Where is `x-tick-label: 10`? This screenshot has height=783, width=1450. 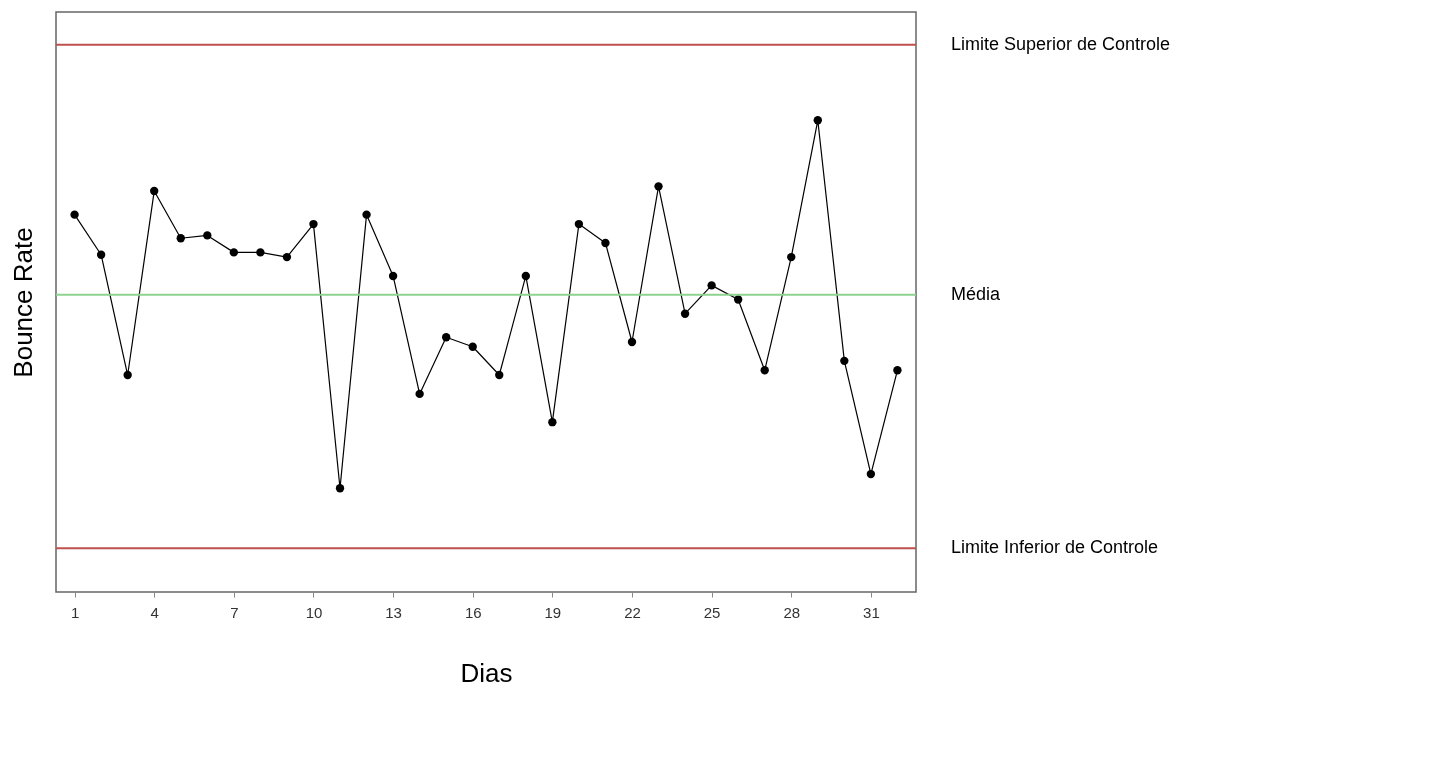
x-tick-label: 10 is located at coordinates (314, 612).